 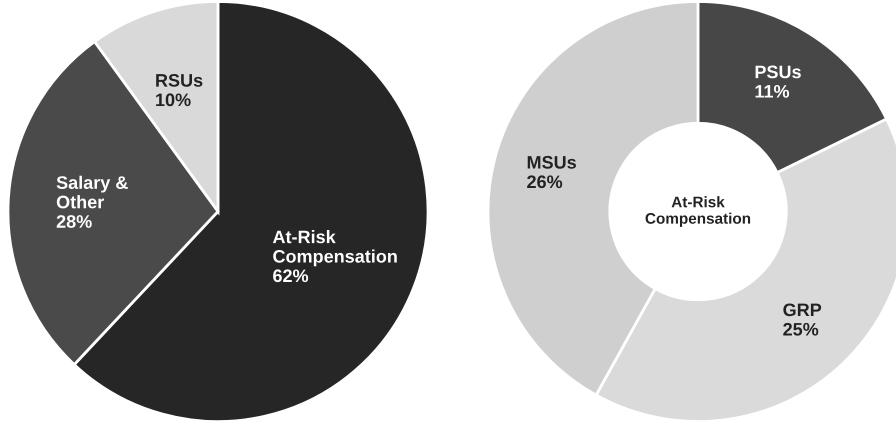 I want to click on data-label: 10%, so click(x=173, y=99).